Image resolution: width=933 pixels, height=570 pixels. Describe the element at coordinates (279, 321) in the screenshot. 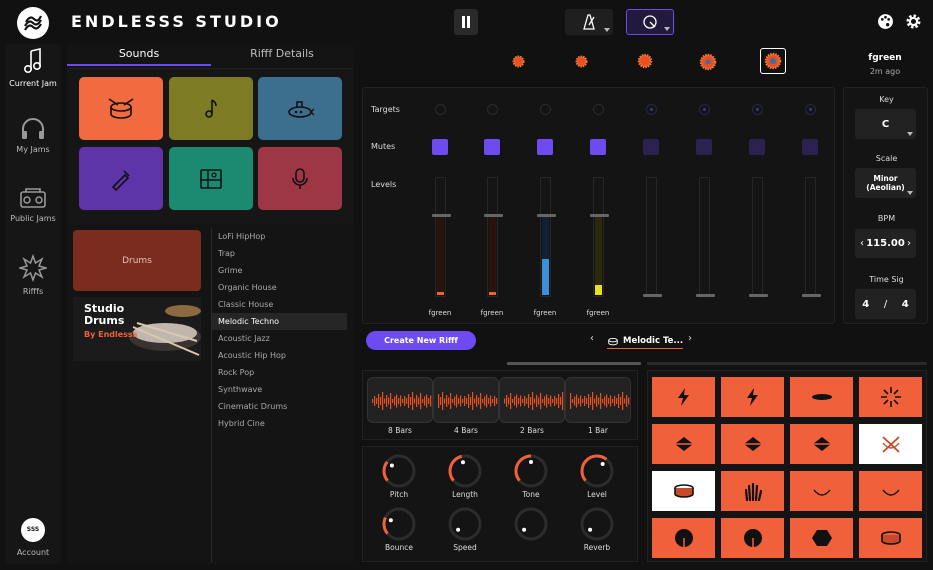

I see `genre-item: Melodic Techno` at that location.